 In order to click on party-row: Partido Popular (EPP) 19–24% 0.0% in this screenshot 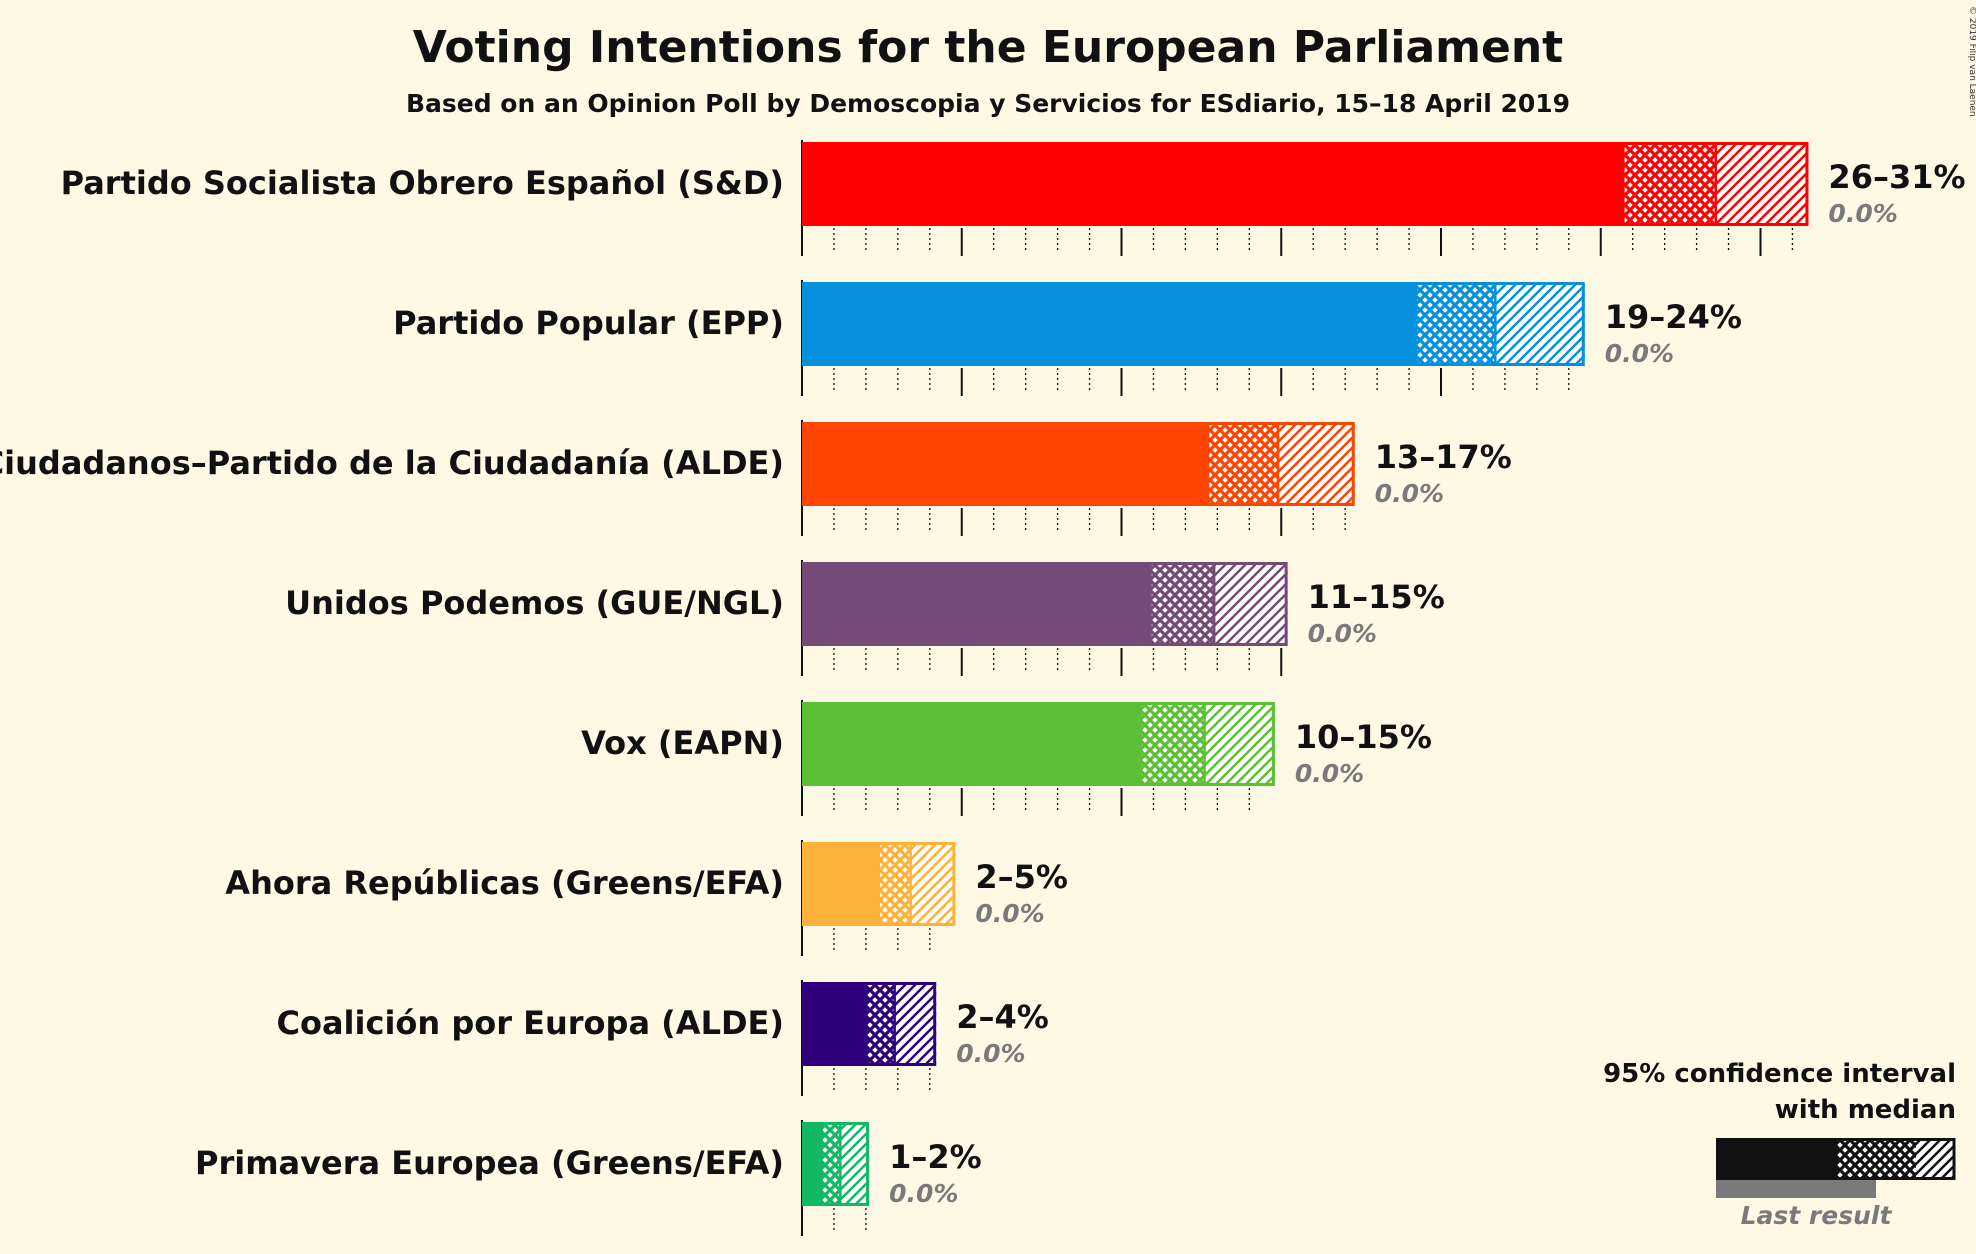, I will do `click(1067, 338)`.